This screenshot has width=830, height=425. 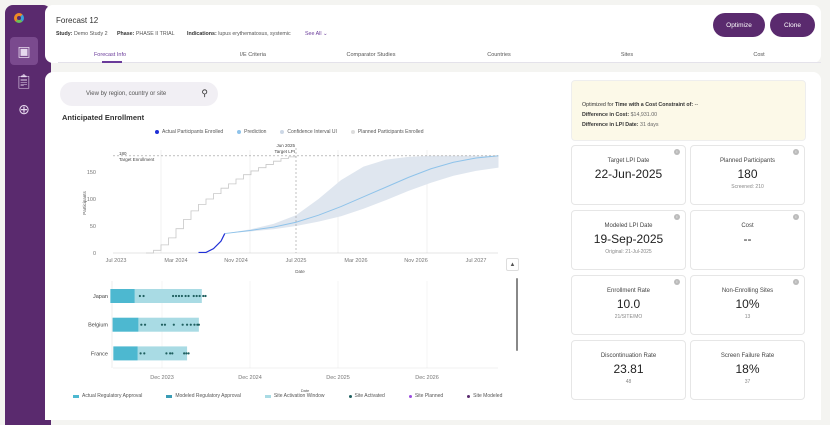 I want to click on metric-value: --, so click(x=747, y=239).